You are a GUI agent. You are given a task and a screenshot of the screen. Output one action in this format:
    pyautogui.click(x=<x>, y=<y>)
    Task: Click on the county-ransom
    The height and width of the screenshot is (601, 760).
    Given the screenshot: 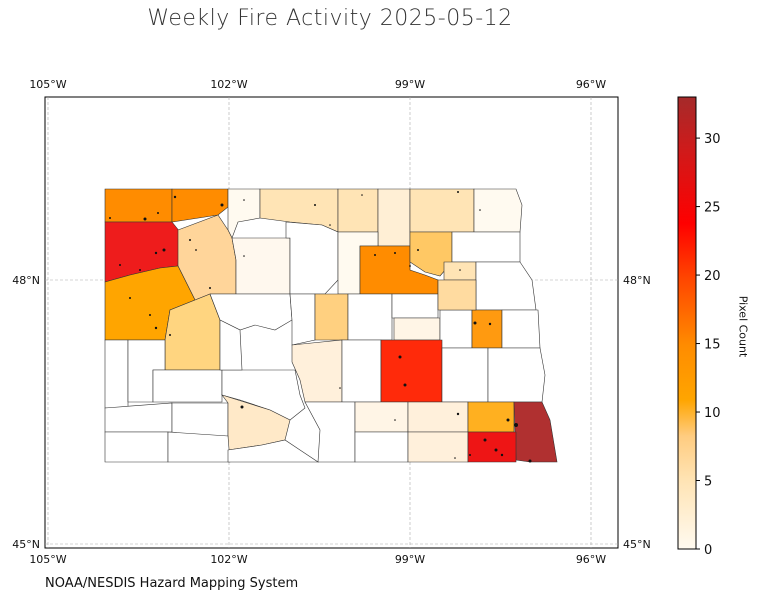 What is the action you would take?
    pyautogui.click(x=491, y=417)
    